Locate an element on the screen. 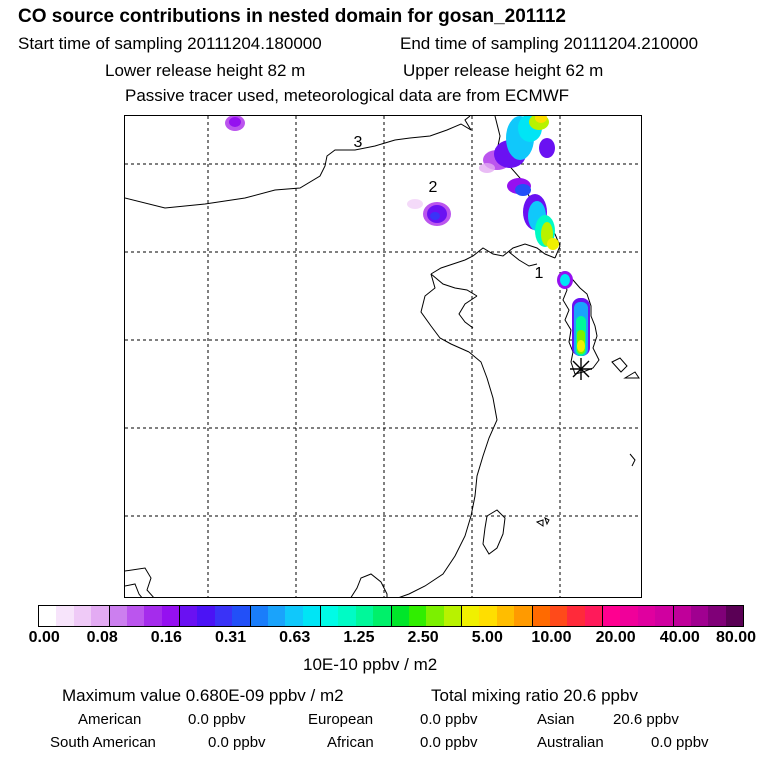 The width and height of the screenshot is (768, 768). colorbar-tick-label: 1.25 is located at coordinates (359, 637).